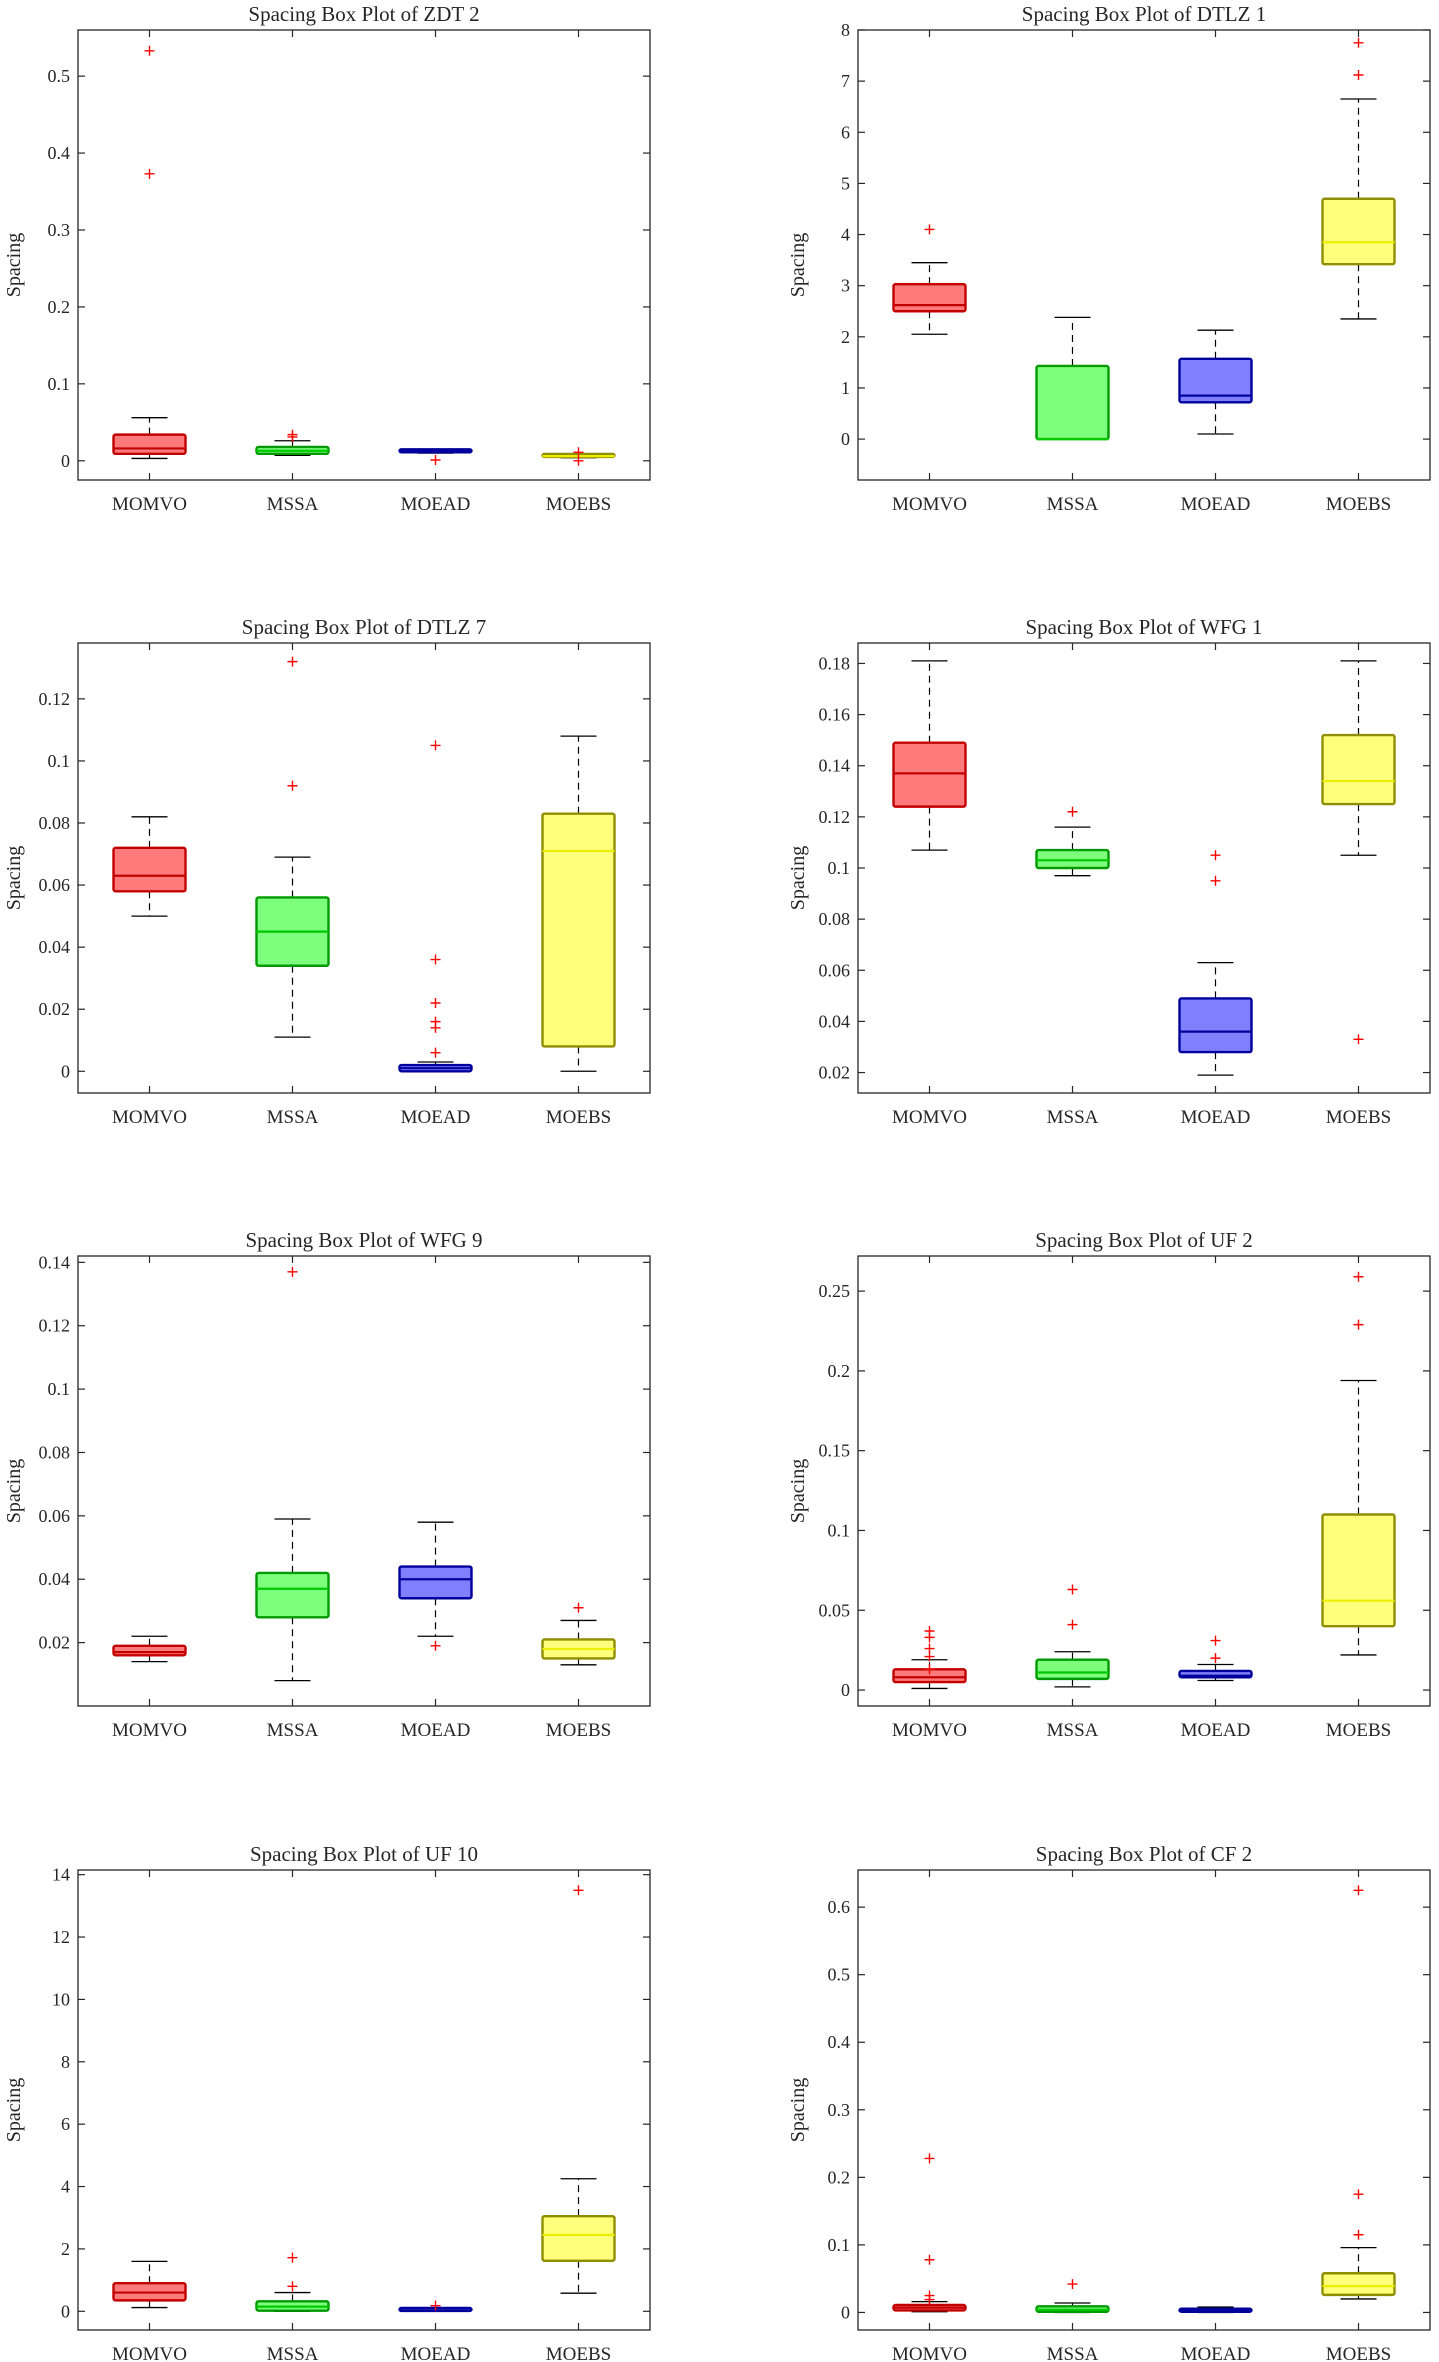 This screenshot has height=2362, width=1439. Describe the element at coordinates (59, 76) in the screenshot. I see `y-tick-label: 0.5` at that location.